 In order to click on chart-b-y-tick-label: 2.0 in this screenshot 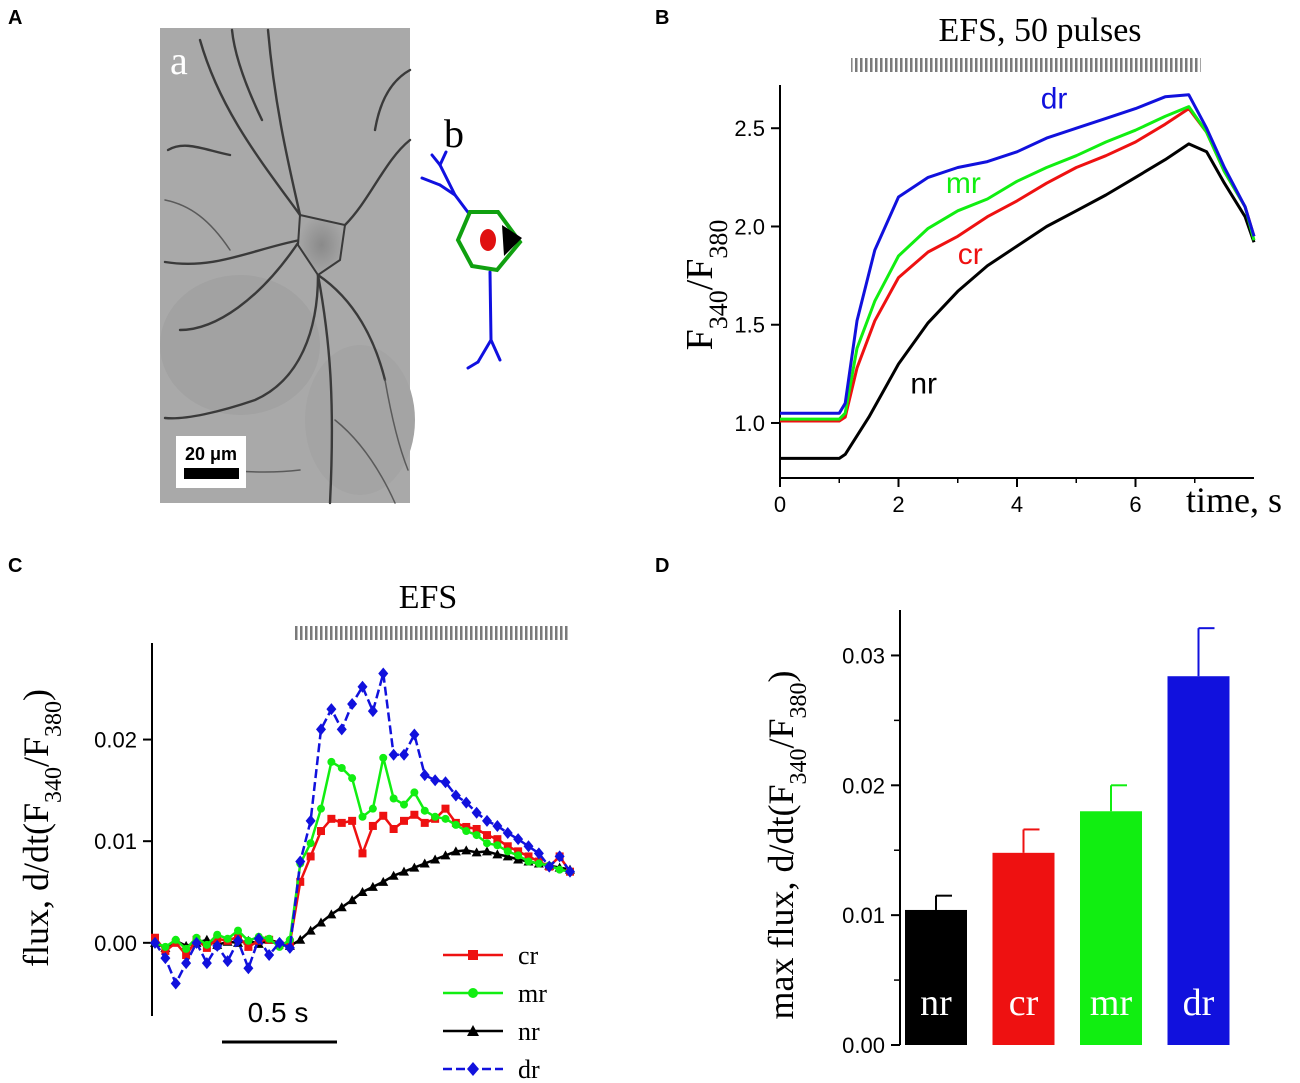, I will do `click(749, 226)`.